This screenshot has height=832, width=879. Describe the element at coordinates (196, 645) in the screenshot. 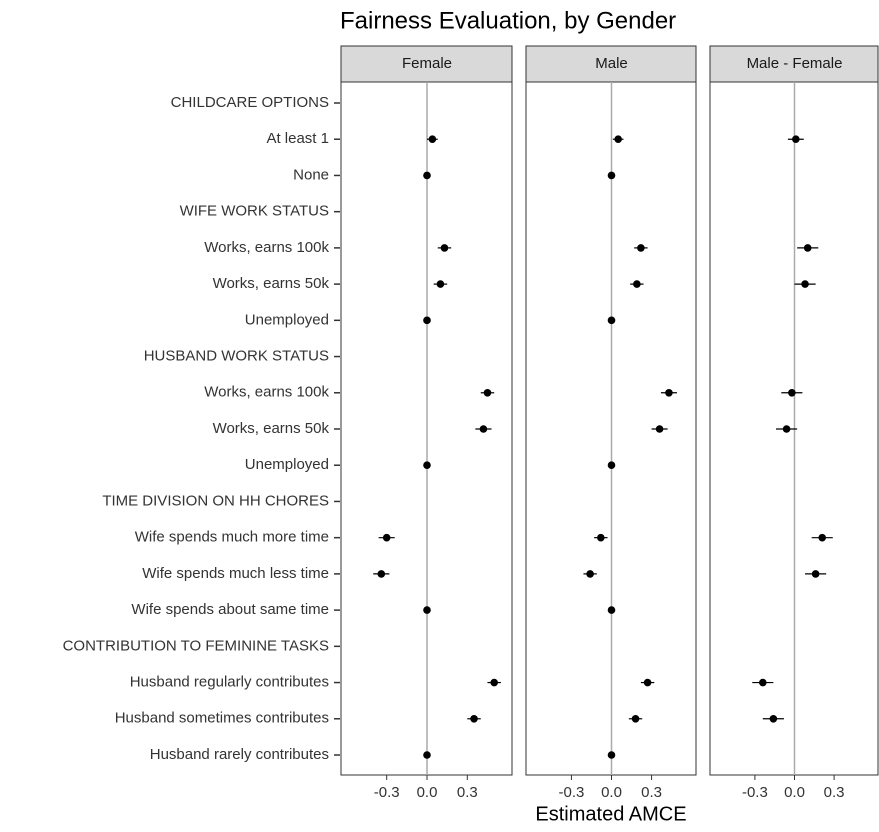

I see `y-tick-label: CONTRIBUTION TO FEMININE TASKS` at that location.